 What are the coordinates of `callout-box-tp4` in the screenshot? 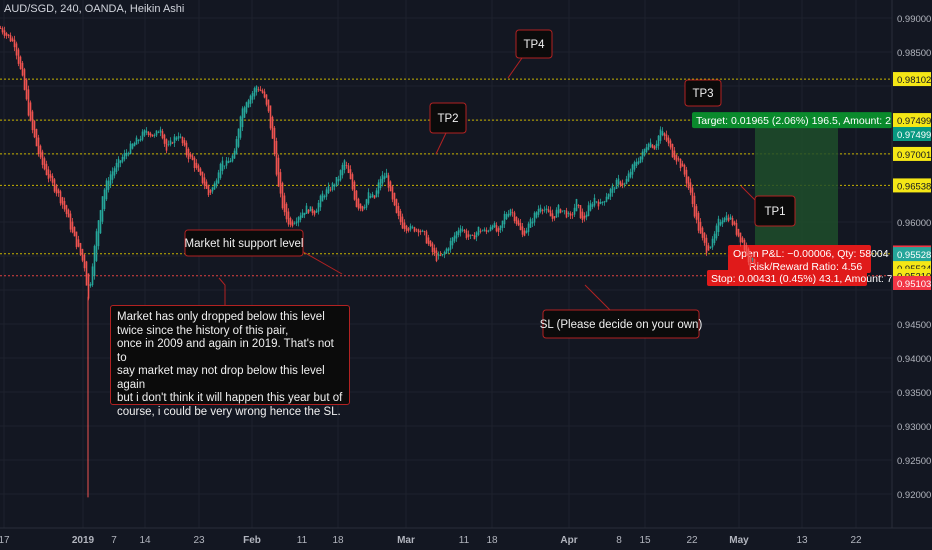 It's located at (534, 44).